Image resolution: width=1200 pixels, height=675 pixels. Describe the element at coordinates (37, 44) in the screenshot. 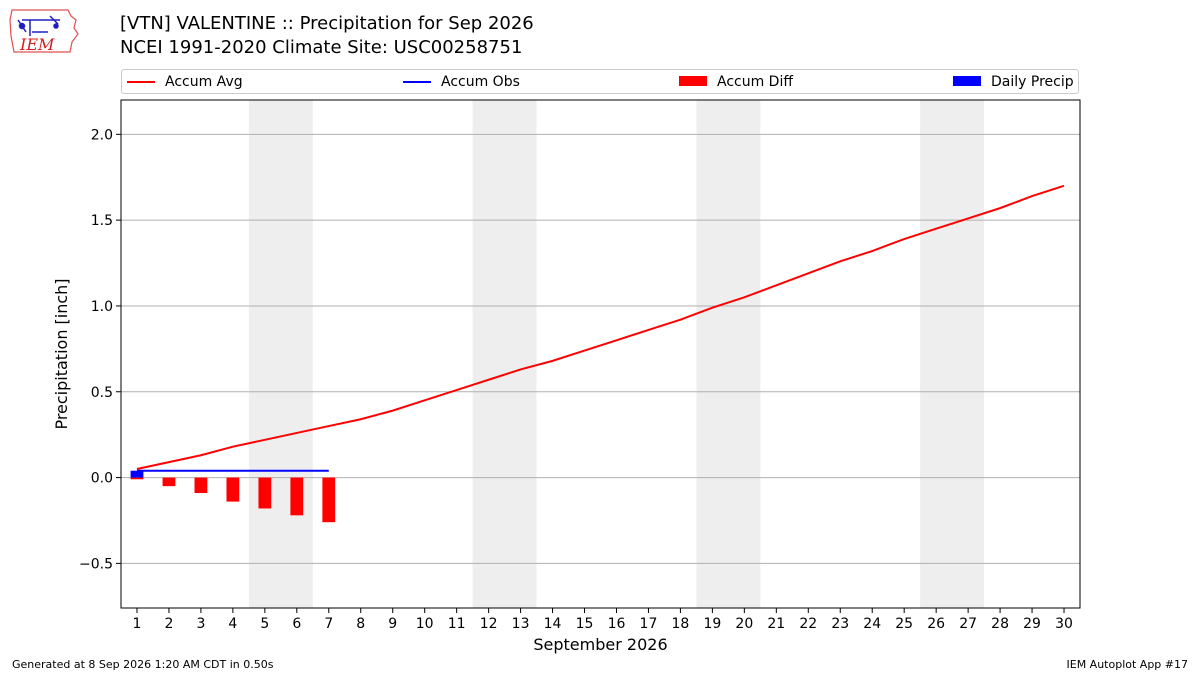

I see `logo-text: IEM` at that location.